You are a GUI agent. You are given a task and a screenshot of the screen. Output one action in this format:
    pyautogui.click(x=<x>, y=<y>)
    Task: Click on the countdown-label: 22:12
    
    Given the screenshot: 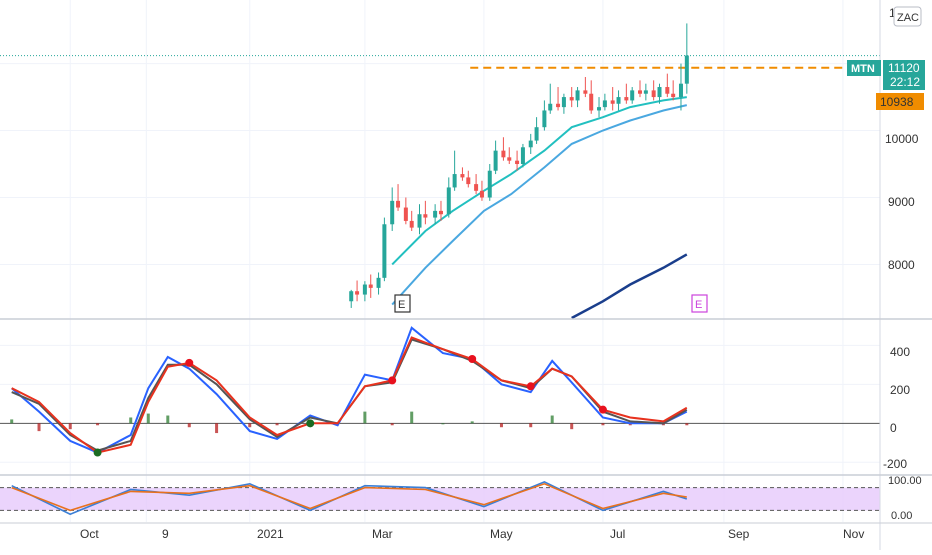 What is the action you would take?
    pyautogui.click(x=905, y=82)
    